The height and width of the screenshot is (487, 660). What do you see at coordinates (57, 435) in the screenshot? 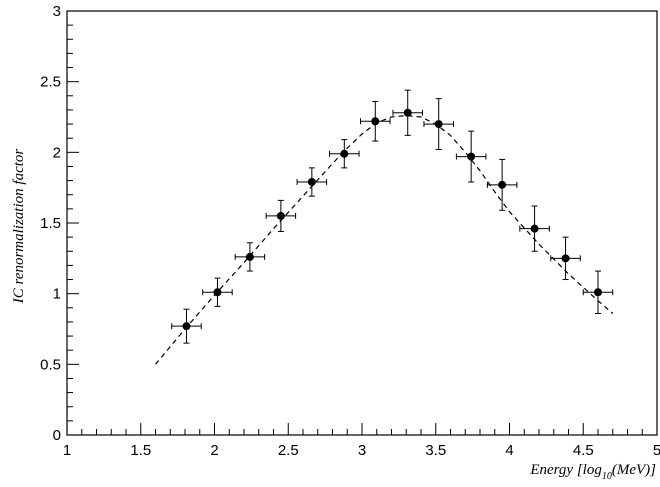
I see `y-tick-label: 0` at bounding box center [57, 435].